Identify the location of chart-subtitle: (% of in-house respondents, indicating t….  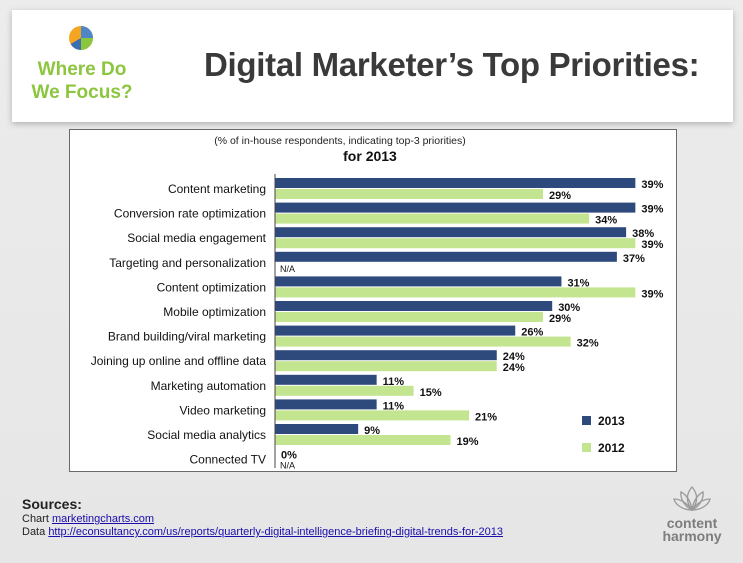
(340, 141).